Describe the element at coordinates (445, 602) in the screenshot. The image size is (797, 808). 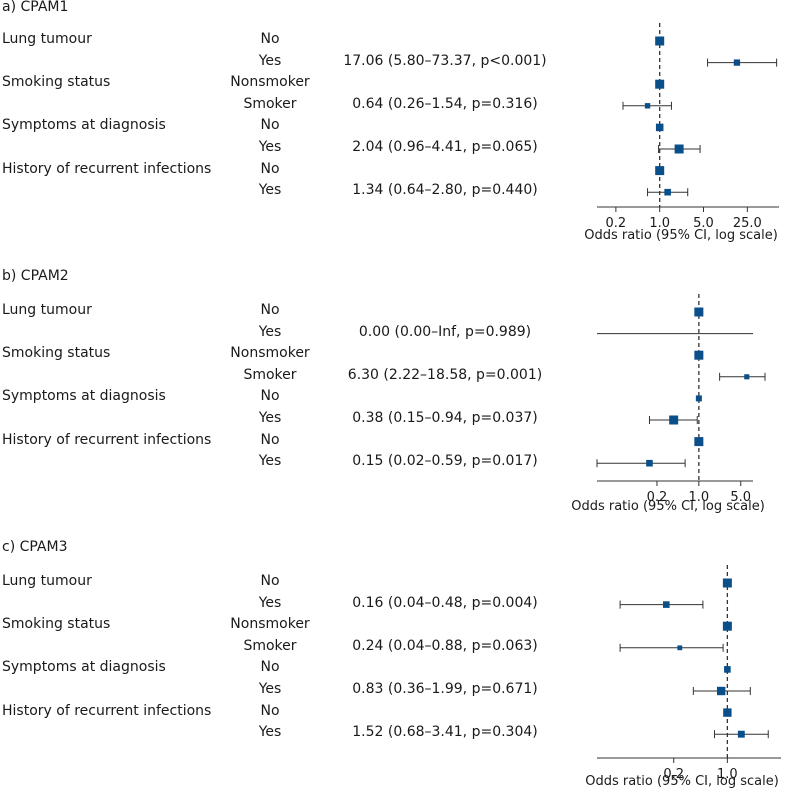
I see `estimate-label: 0.16 (0.04–0.48, p=0.004)` at that location.